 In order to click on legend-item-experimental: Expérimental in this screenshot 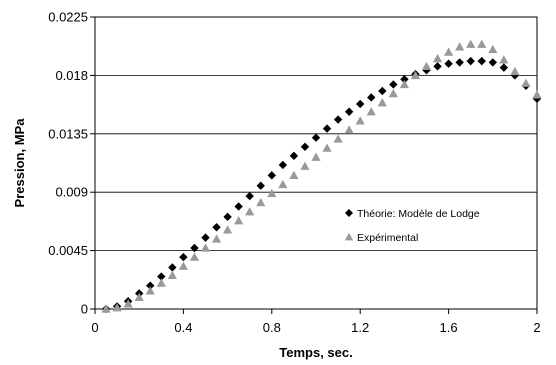, I will do `click(381, 238)`.